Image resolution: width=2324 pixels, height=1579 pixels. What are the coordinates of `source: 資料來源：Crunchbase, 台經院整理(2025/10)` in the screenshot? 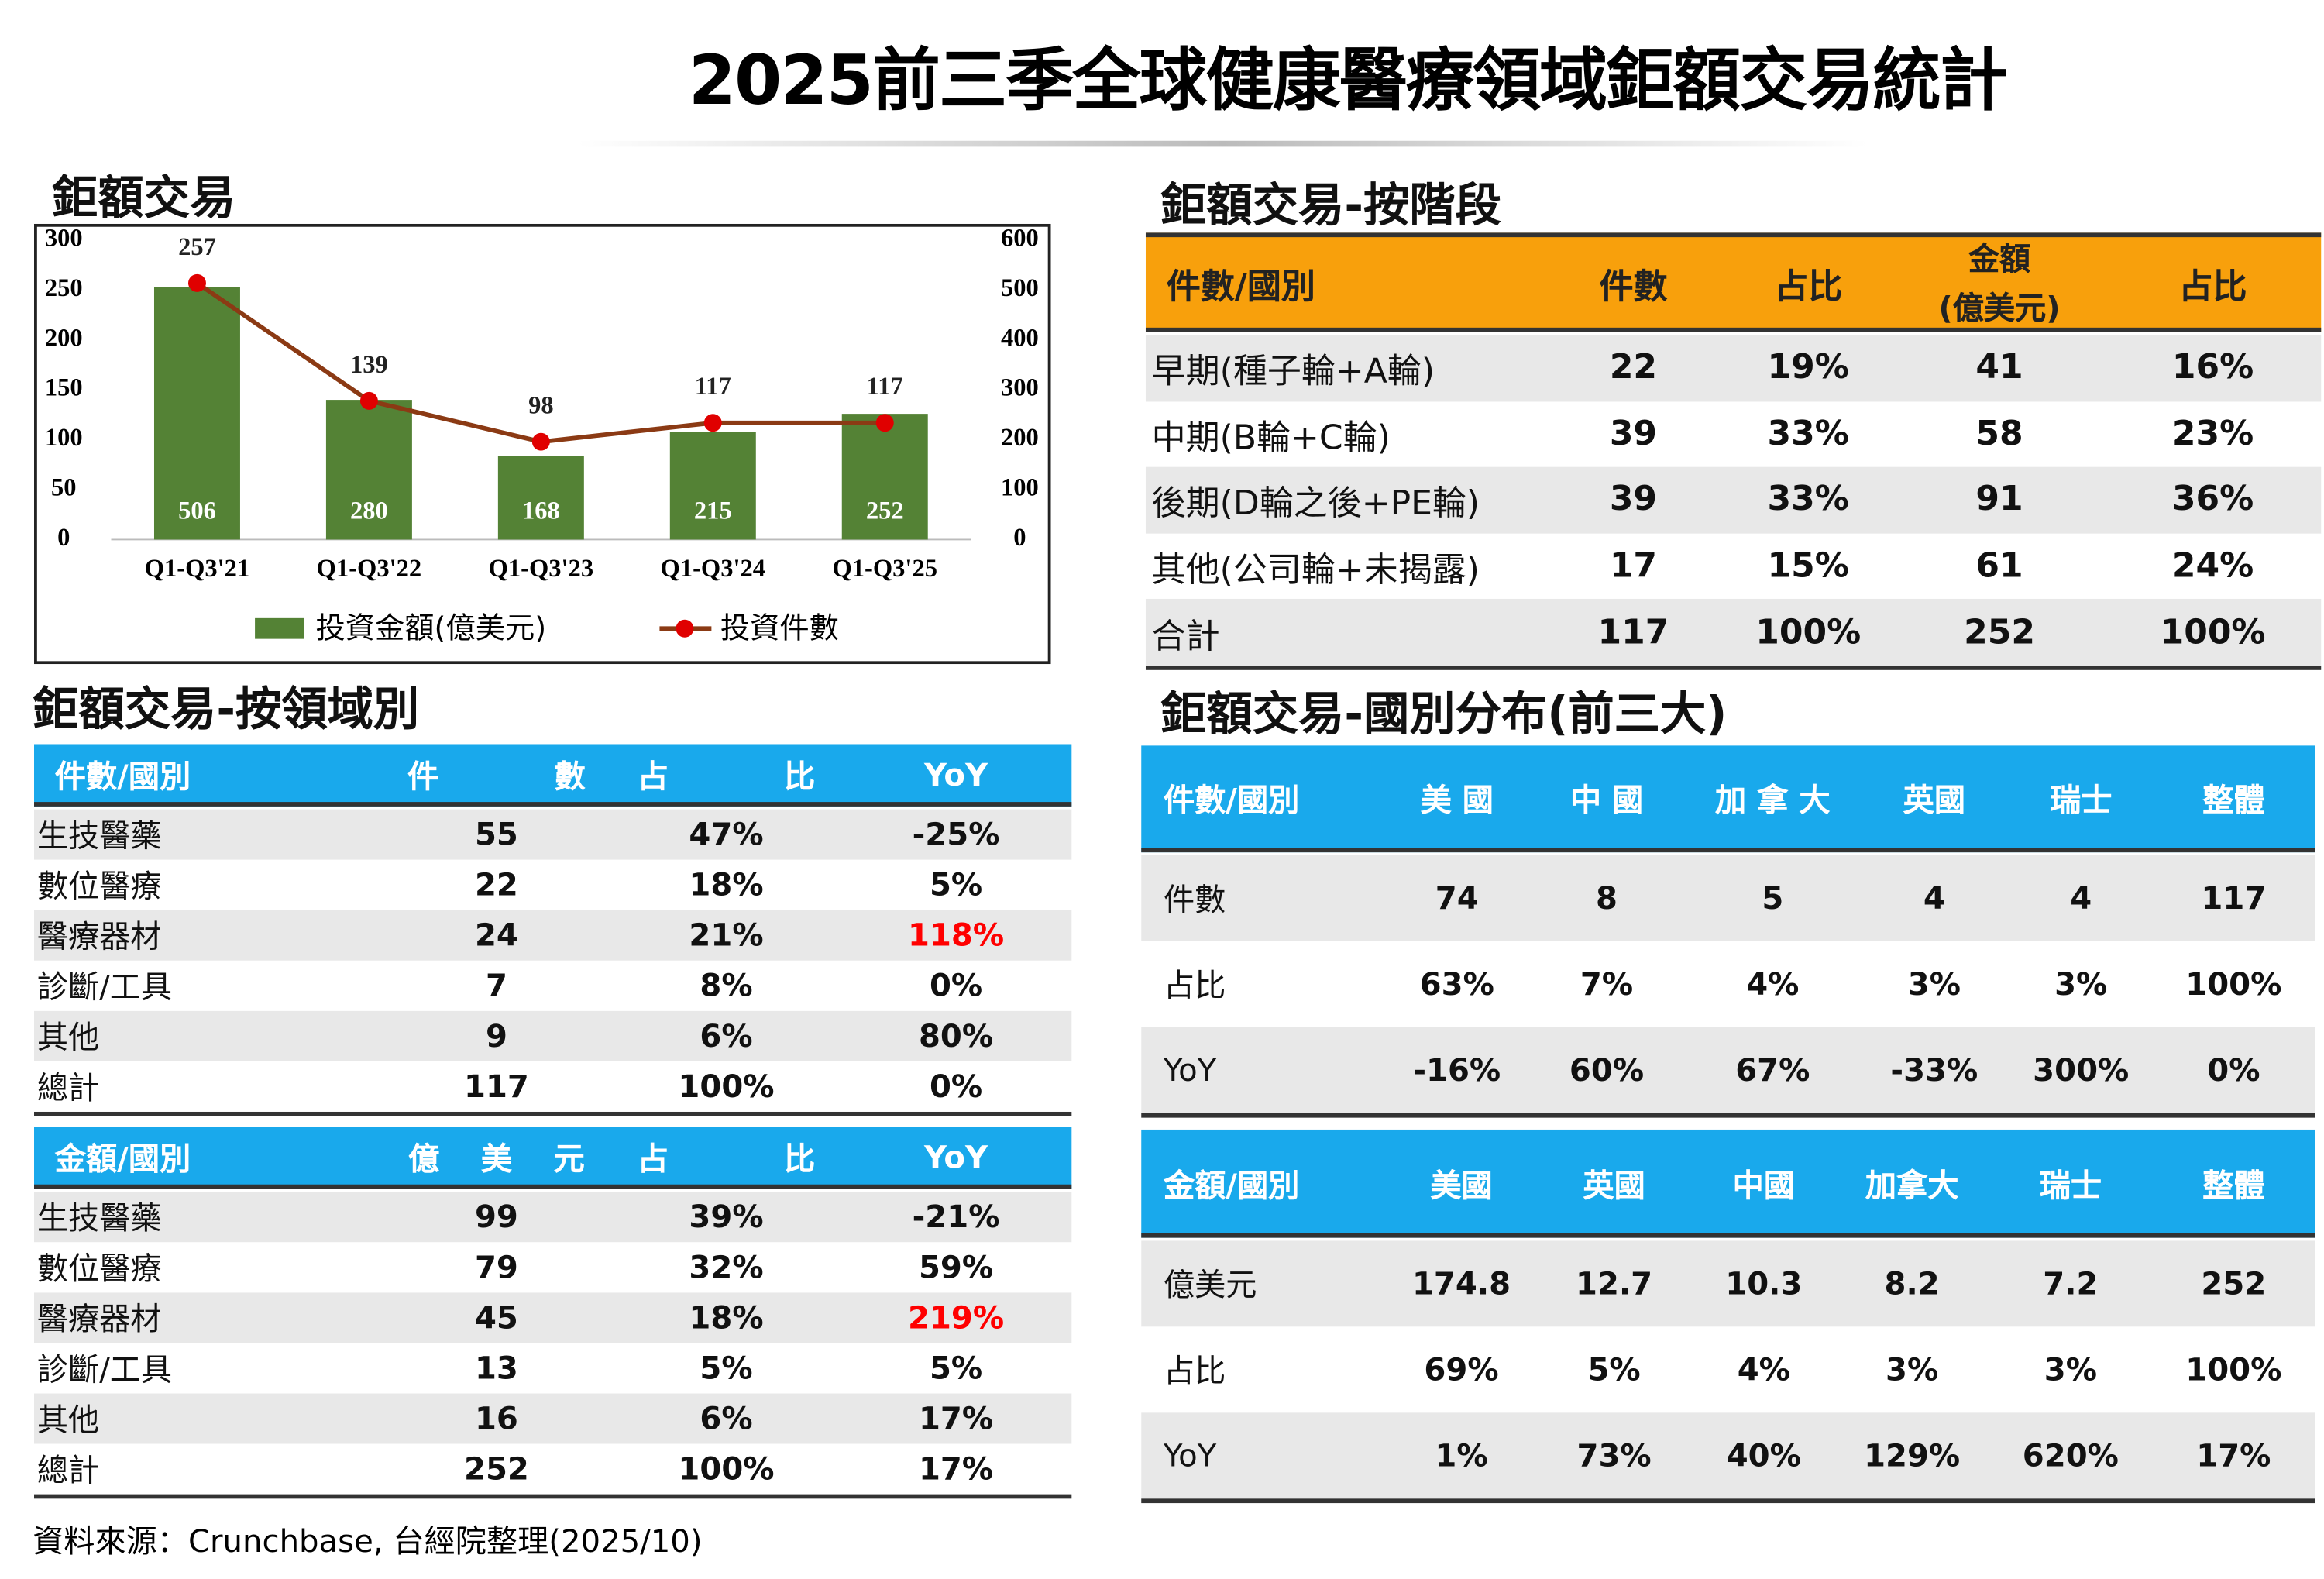 It's located at (368, 1541).